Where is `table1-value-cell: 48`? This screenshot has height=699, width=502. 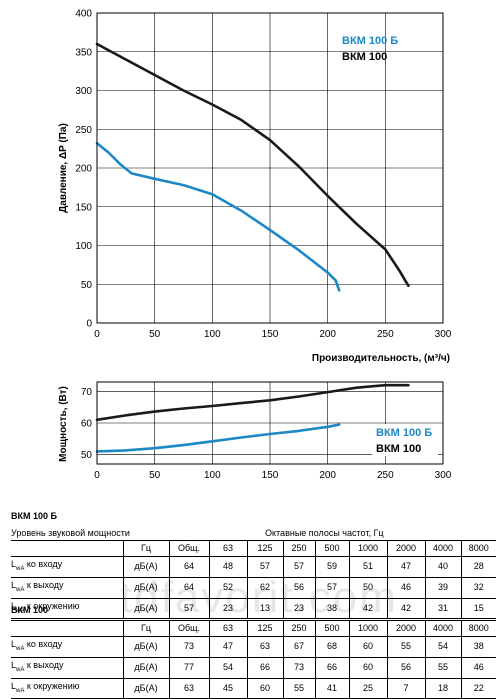
table1-value-cell: 48 is located at coordinates (227, 567).